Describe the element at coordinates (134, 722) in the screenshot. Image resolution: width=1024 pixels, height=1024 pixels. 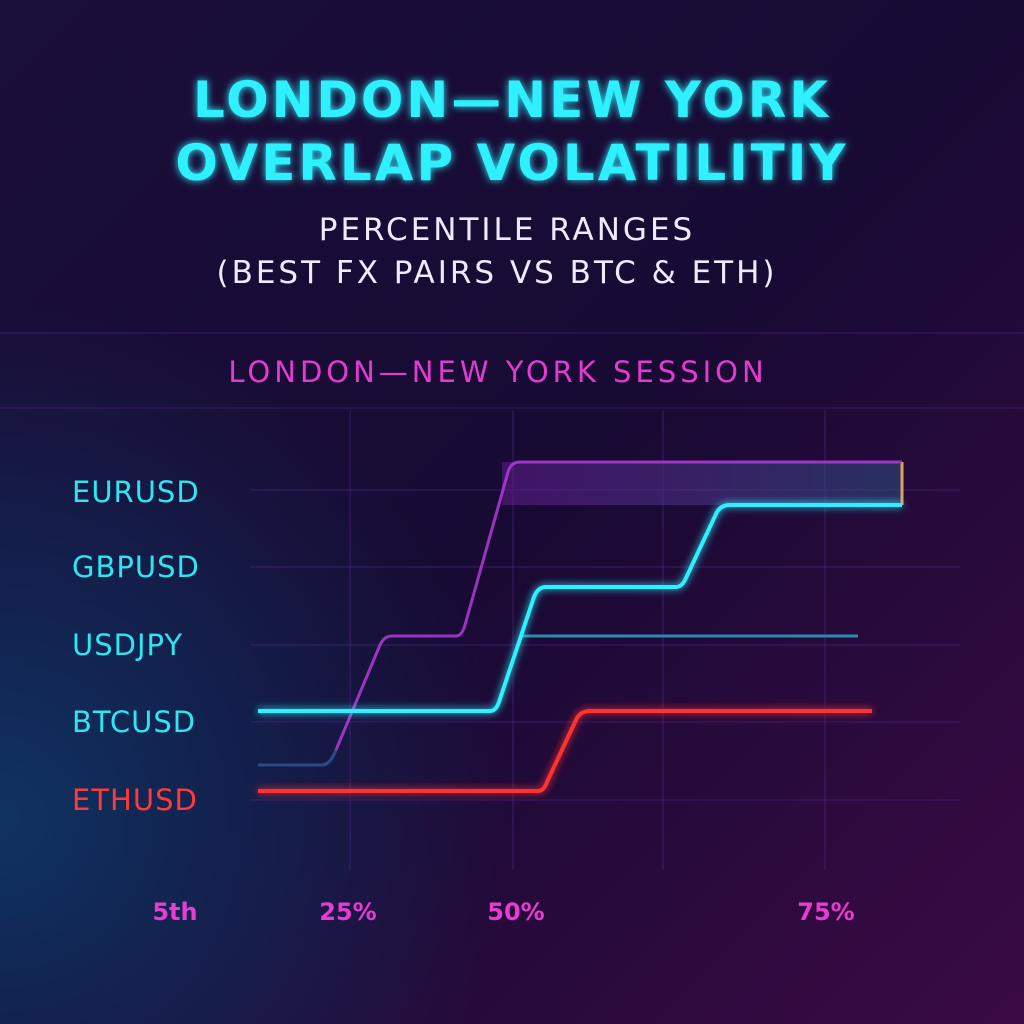
I see `row-label: BTCUSD` at that location.